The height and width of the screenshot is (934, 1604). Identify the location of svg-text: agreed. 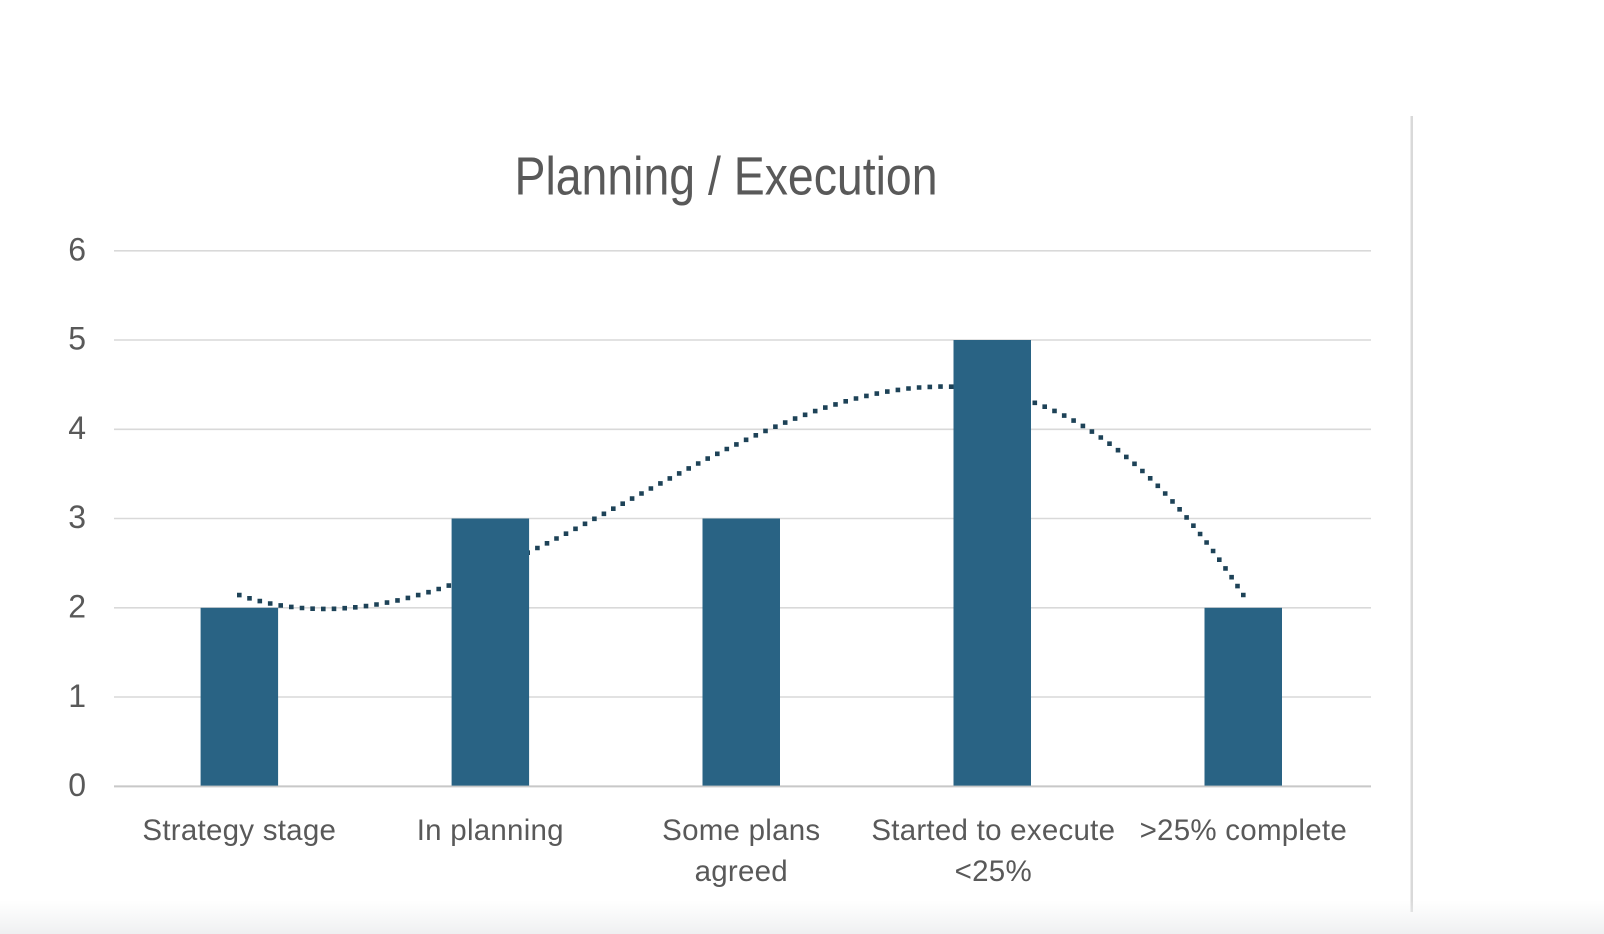
(741, 871).